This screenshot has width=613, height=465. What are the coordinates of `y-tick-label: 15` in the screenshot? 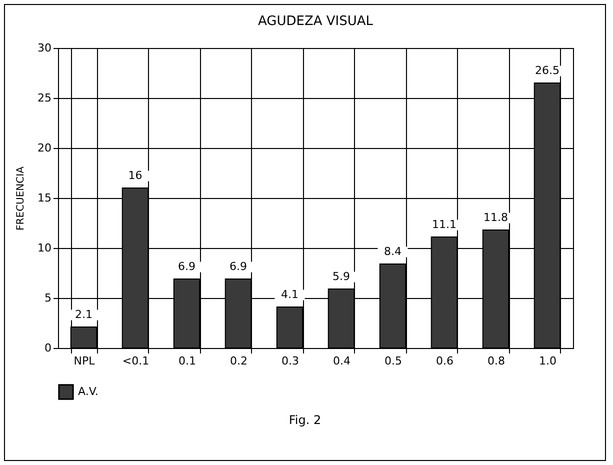 It's located at (45, 198).